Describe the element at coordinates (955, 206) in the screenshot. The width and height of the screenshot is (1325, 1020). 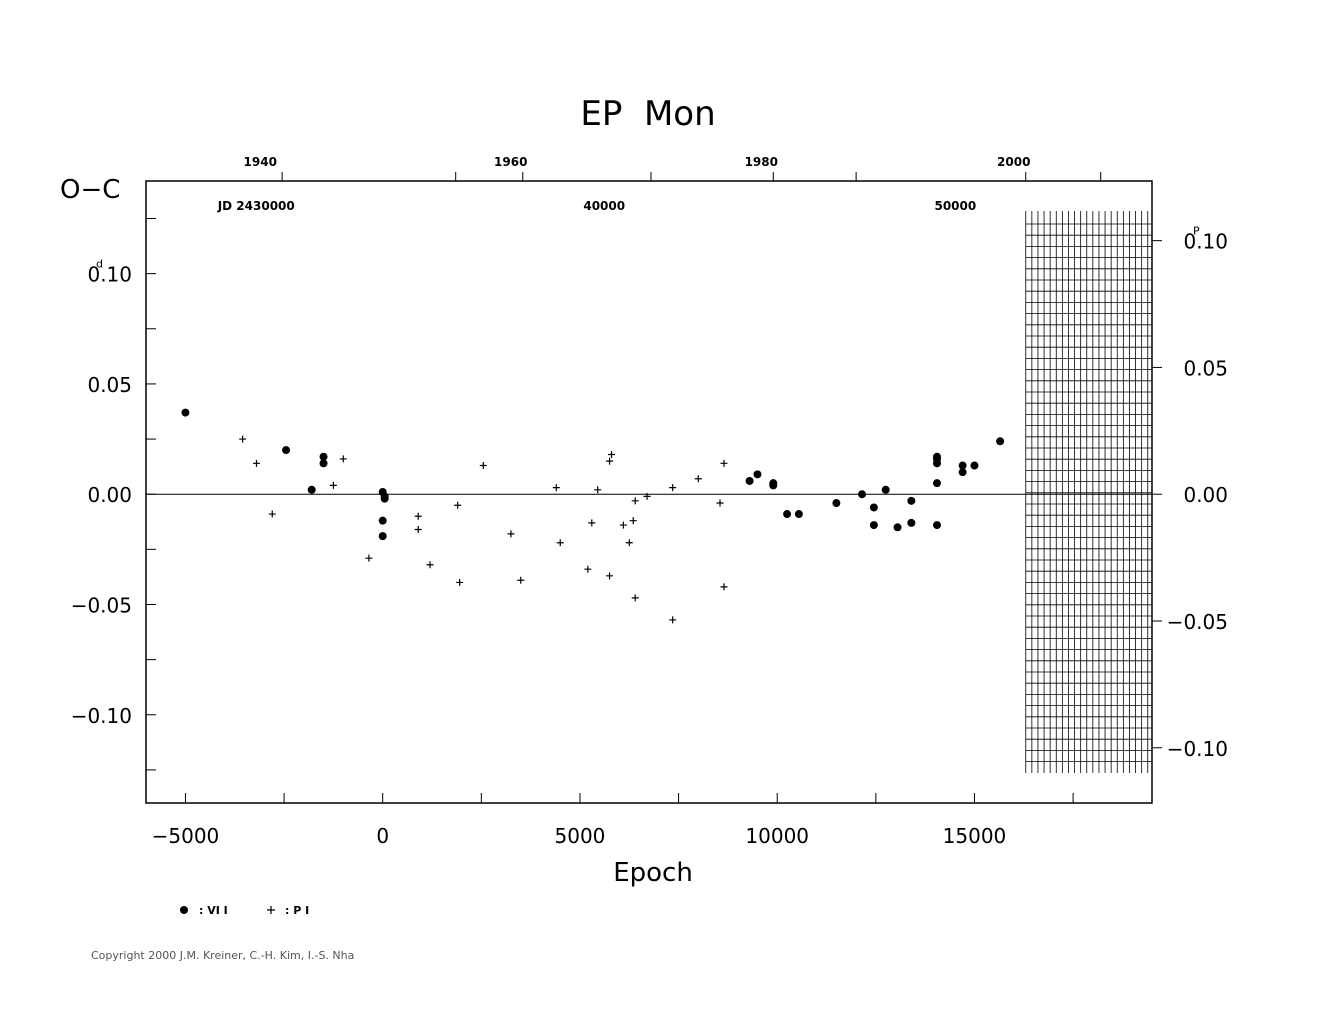
I see `jd-label: 50000` at that location.